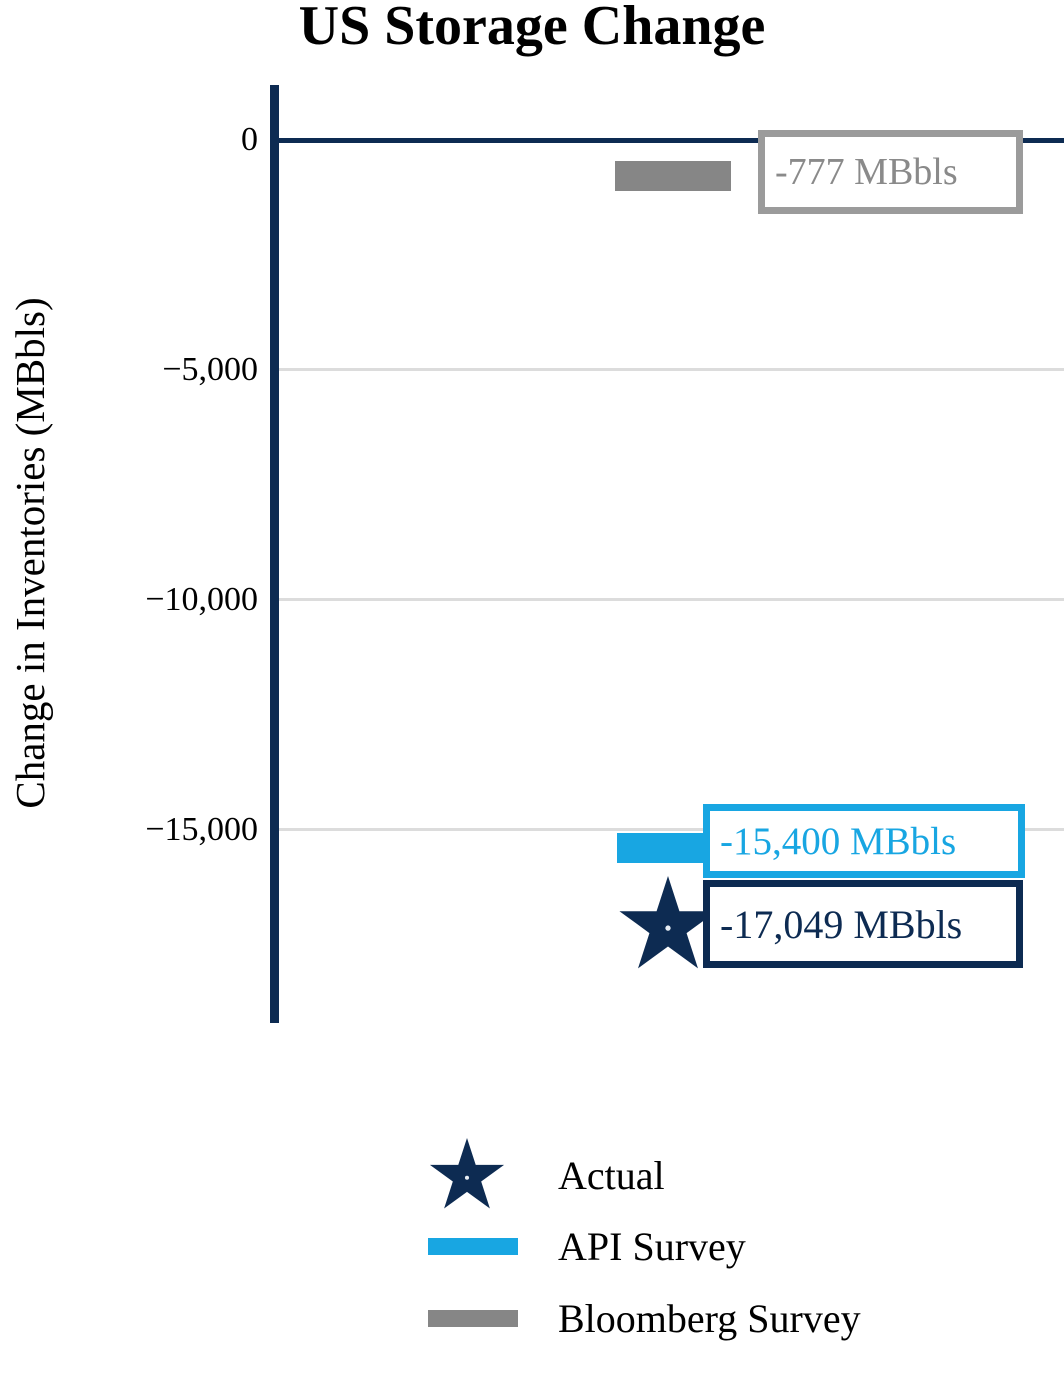 The image size is (1064, 1380). What do you see at coordinates (274, 554) in the screenshot?
I see `y-axis-line` at bounding box center [274, 554].